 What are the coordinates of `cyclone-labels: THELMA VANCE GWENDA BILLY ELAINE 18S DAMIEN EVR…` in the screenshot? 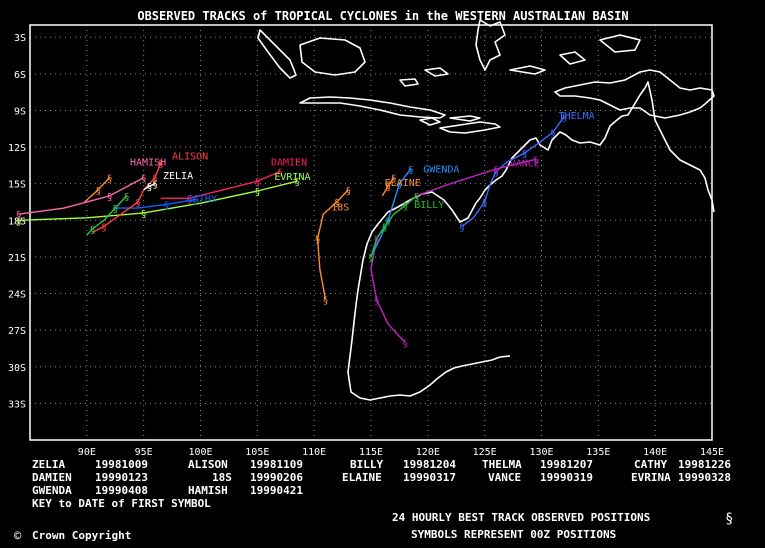 It's located at (362, 162).